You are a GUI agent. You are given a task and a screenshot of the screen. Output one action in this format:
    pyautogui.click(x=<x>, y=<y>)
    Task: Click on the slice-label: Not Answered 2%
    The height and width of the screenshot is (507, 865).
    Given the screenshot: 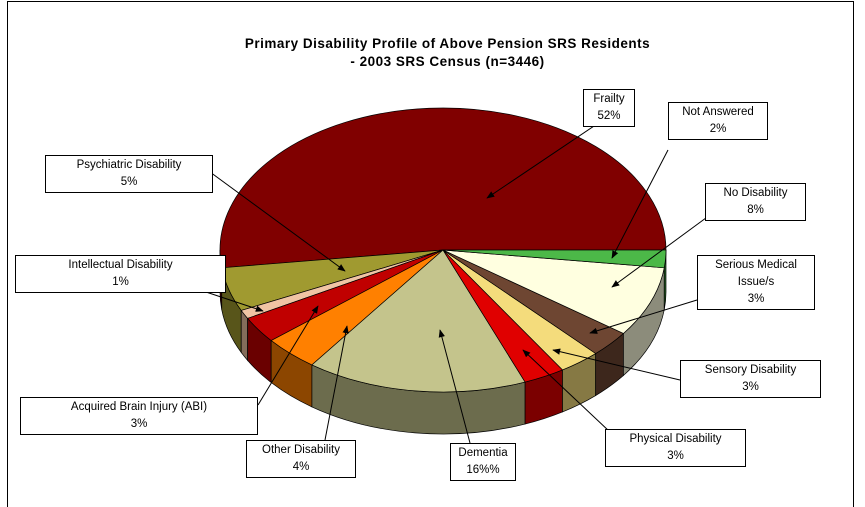 What is the action you would take?
    pyautogui.click(x=718, y=121)
    